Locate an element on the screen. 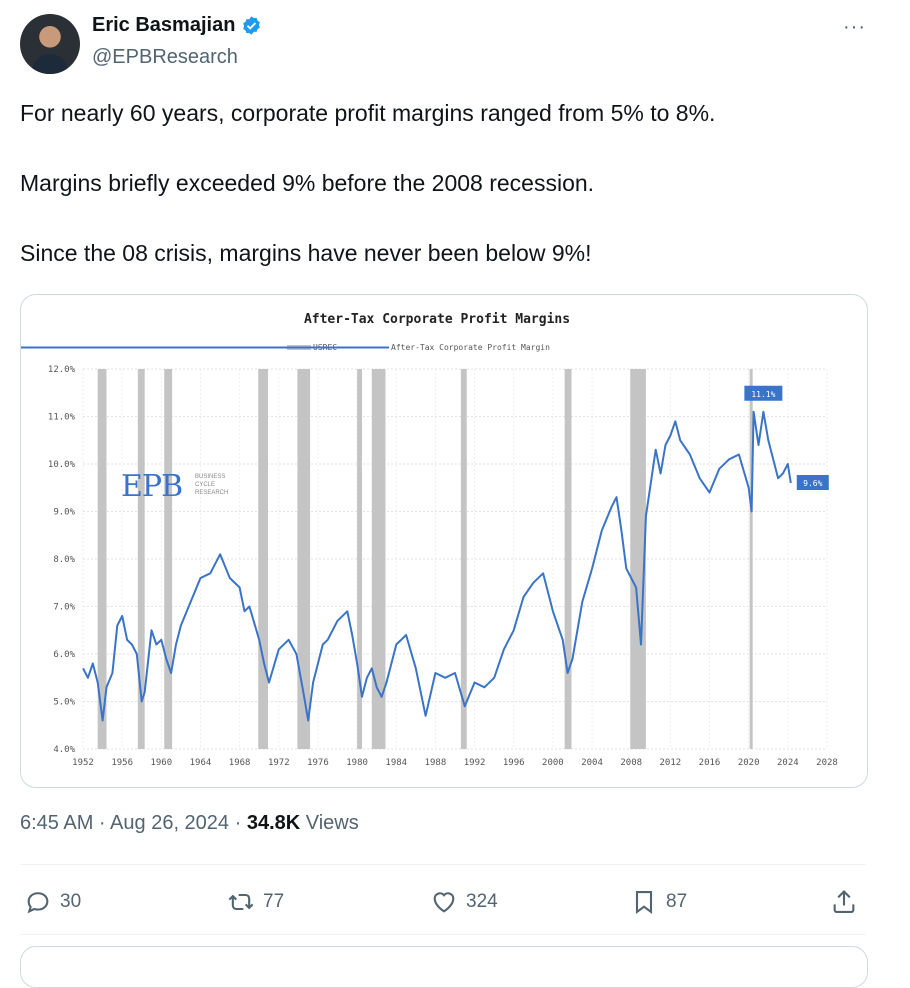 The image size is (910, 988). timestamp: 6:45 AM · Aug 26, 2024 · is located at coordinates (133, 823).